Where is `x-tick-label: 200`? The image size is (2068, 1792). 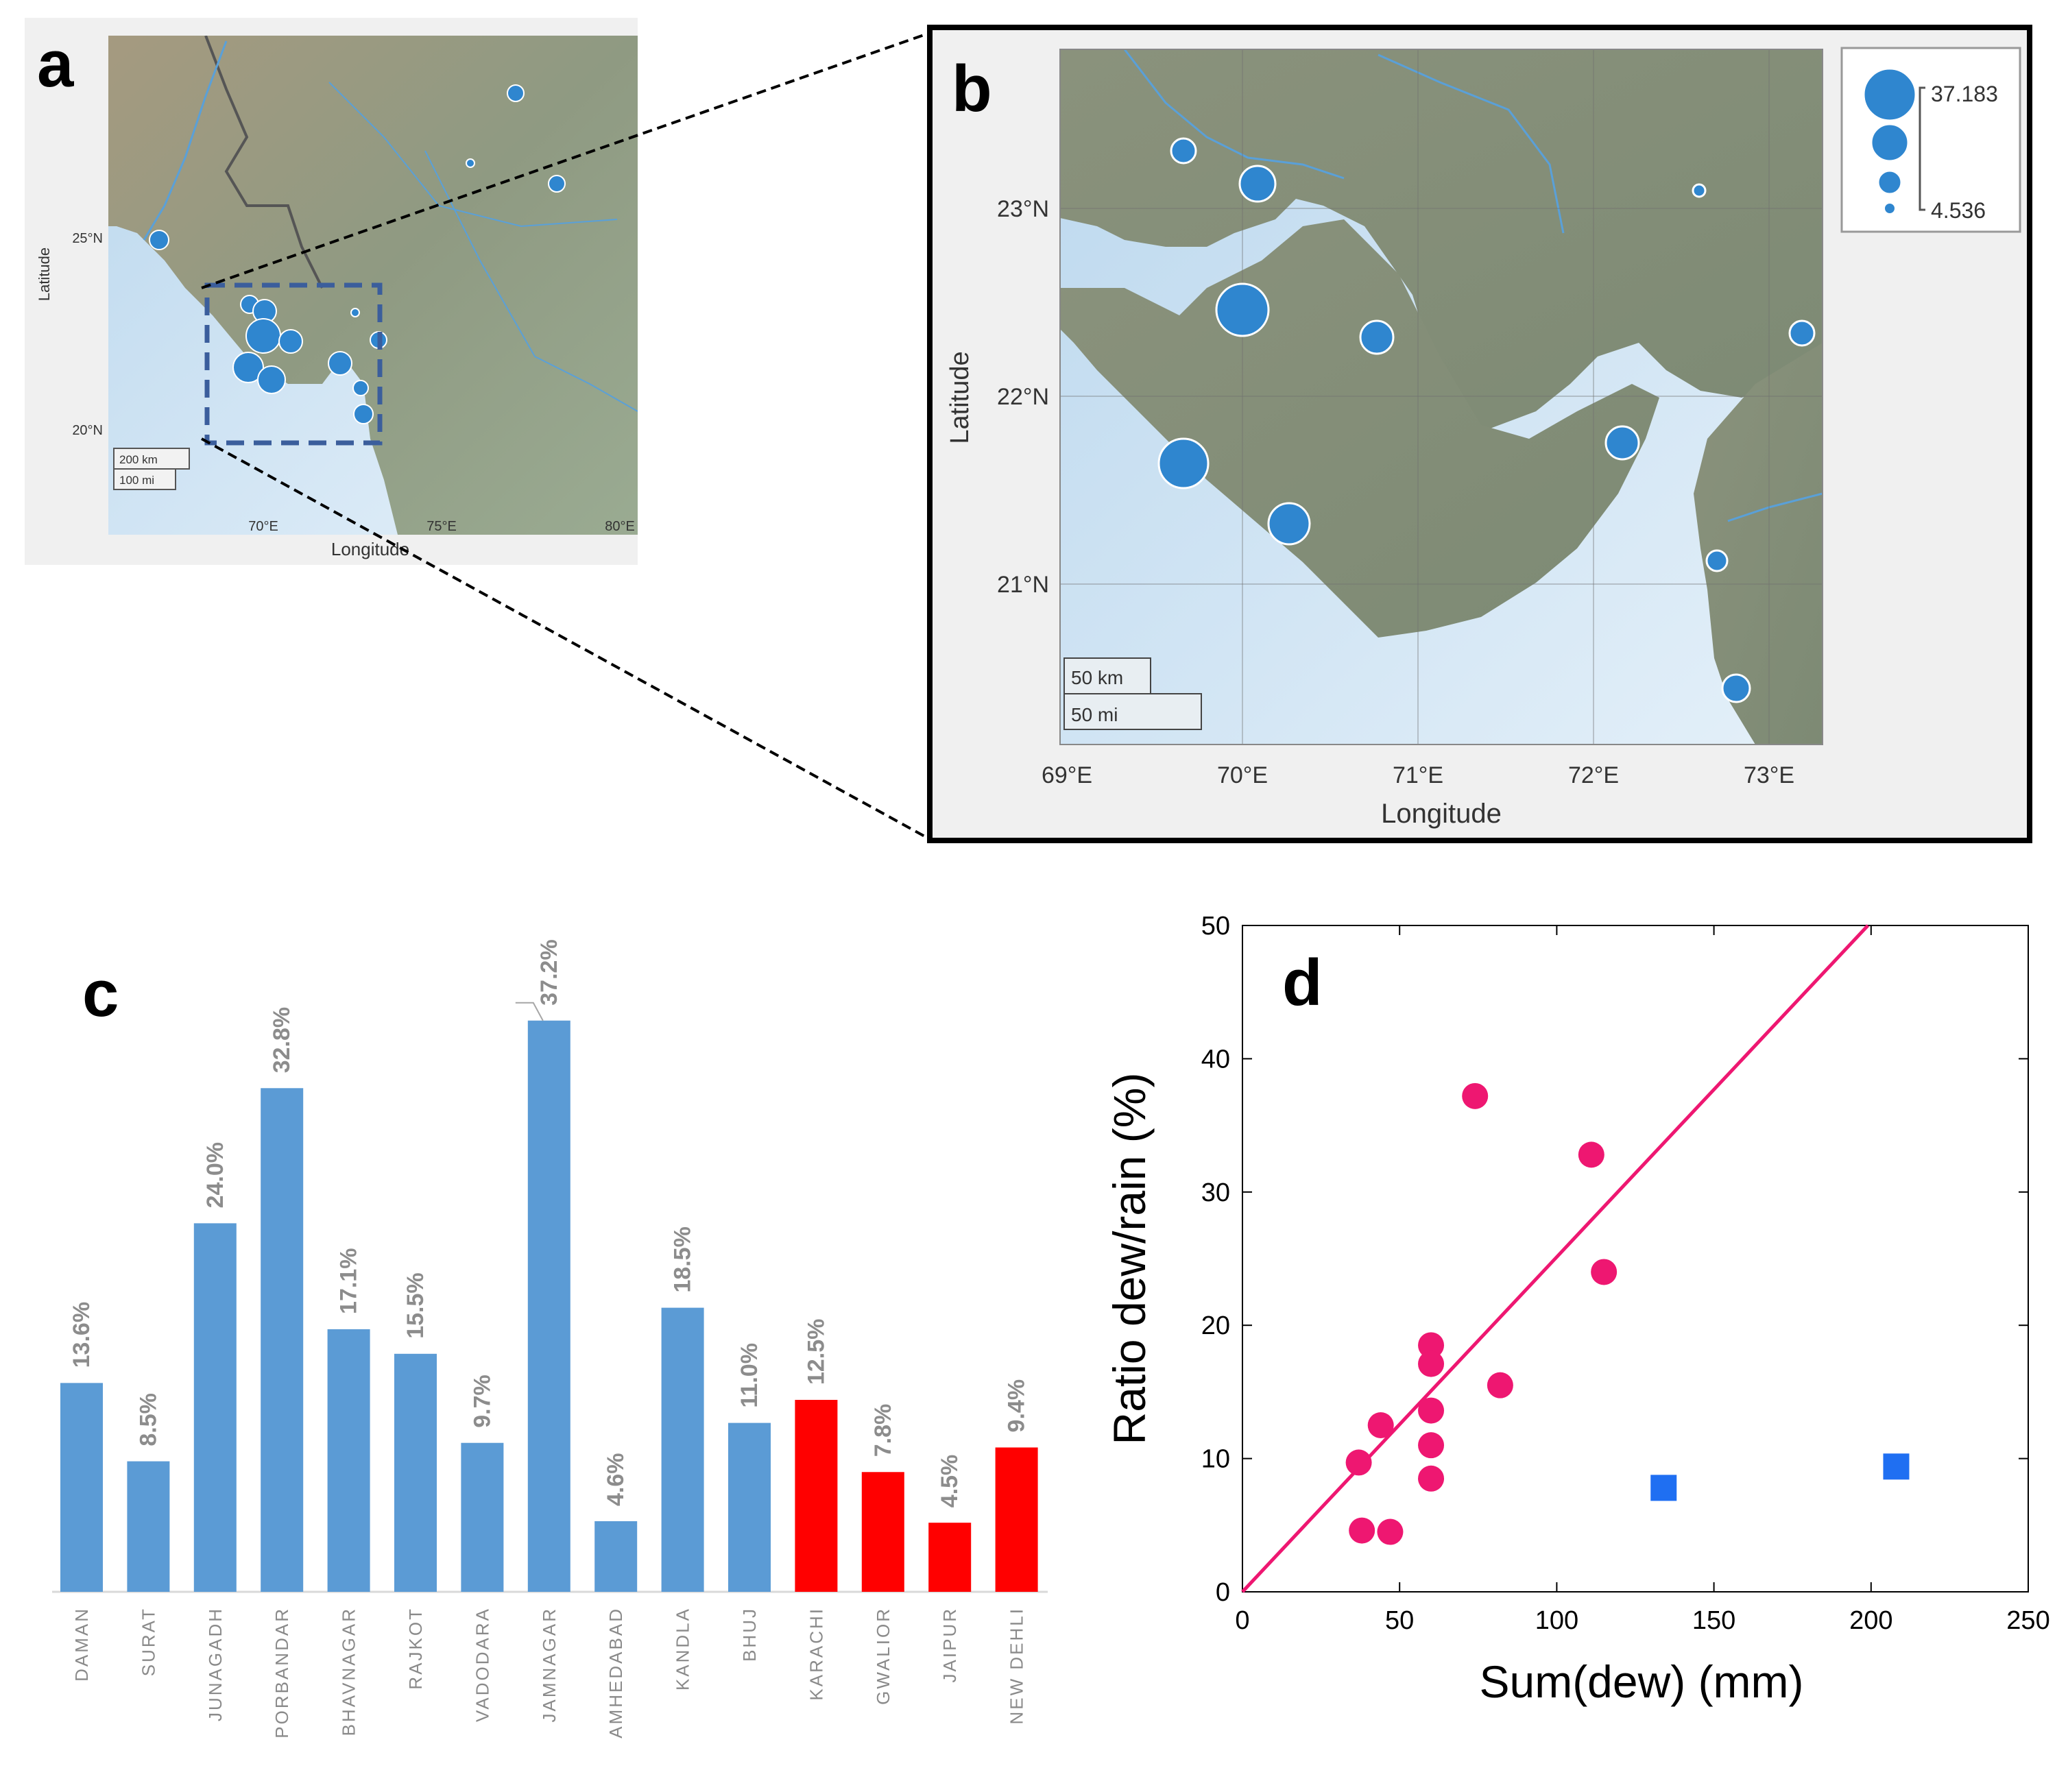 x-tick-label: 200 is located at coordinates (1870, 1620).